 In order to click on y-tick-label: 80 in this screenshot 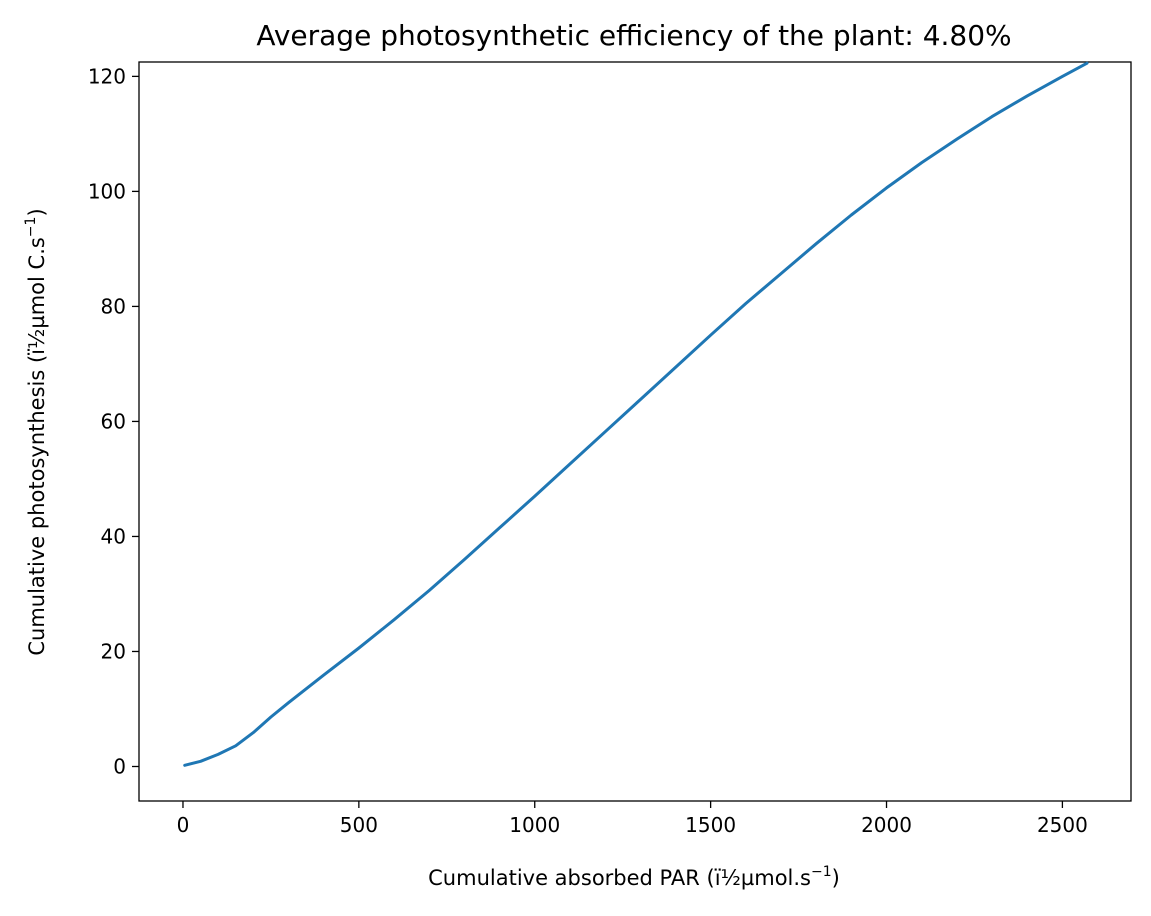, I will do `click(113, 306)`.